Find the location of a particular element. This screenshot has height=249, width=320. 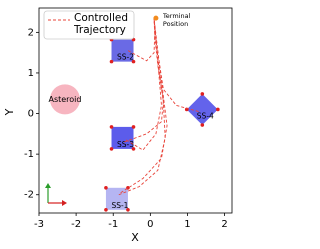

y-tick-label: 0 is located at coordinates (31, 114).